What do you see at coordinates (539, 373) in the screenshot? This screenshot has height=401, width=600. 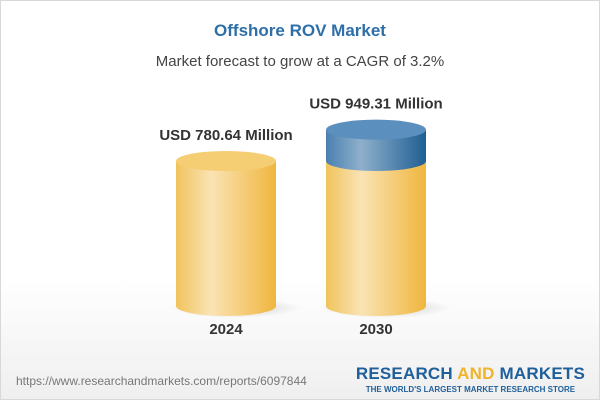 I see `logo-text-markets: MARKETS` at bounding box center [539, 373].